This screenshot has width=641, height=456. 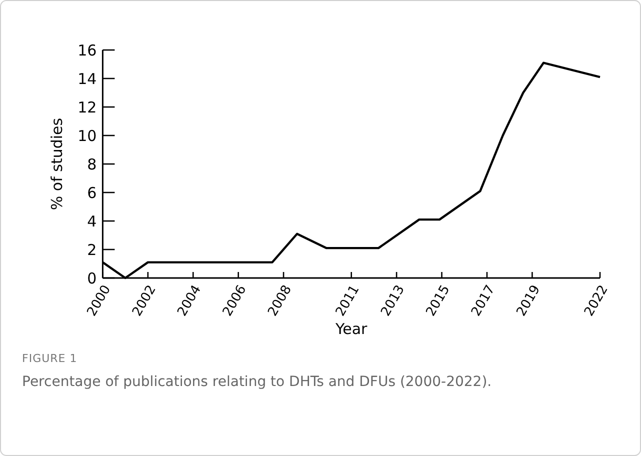 What do you see at coordinates (92, 278) in the screenshot?
I see `y-tick-label: 0` at bounding box center [92, 278].